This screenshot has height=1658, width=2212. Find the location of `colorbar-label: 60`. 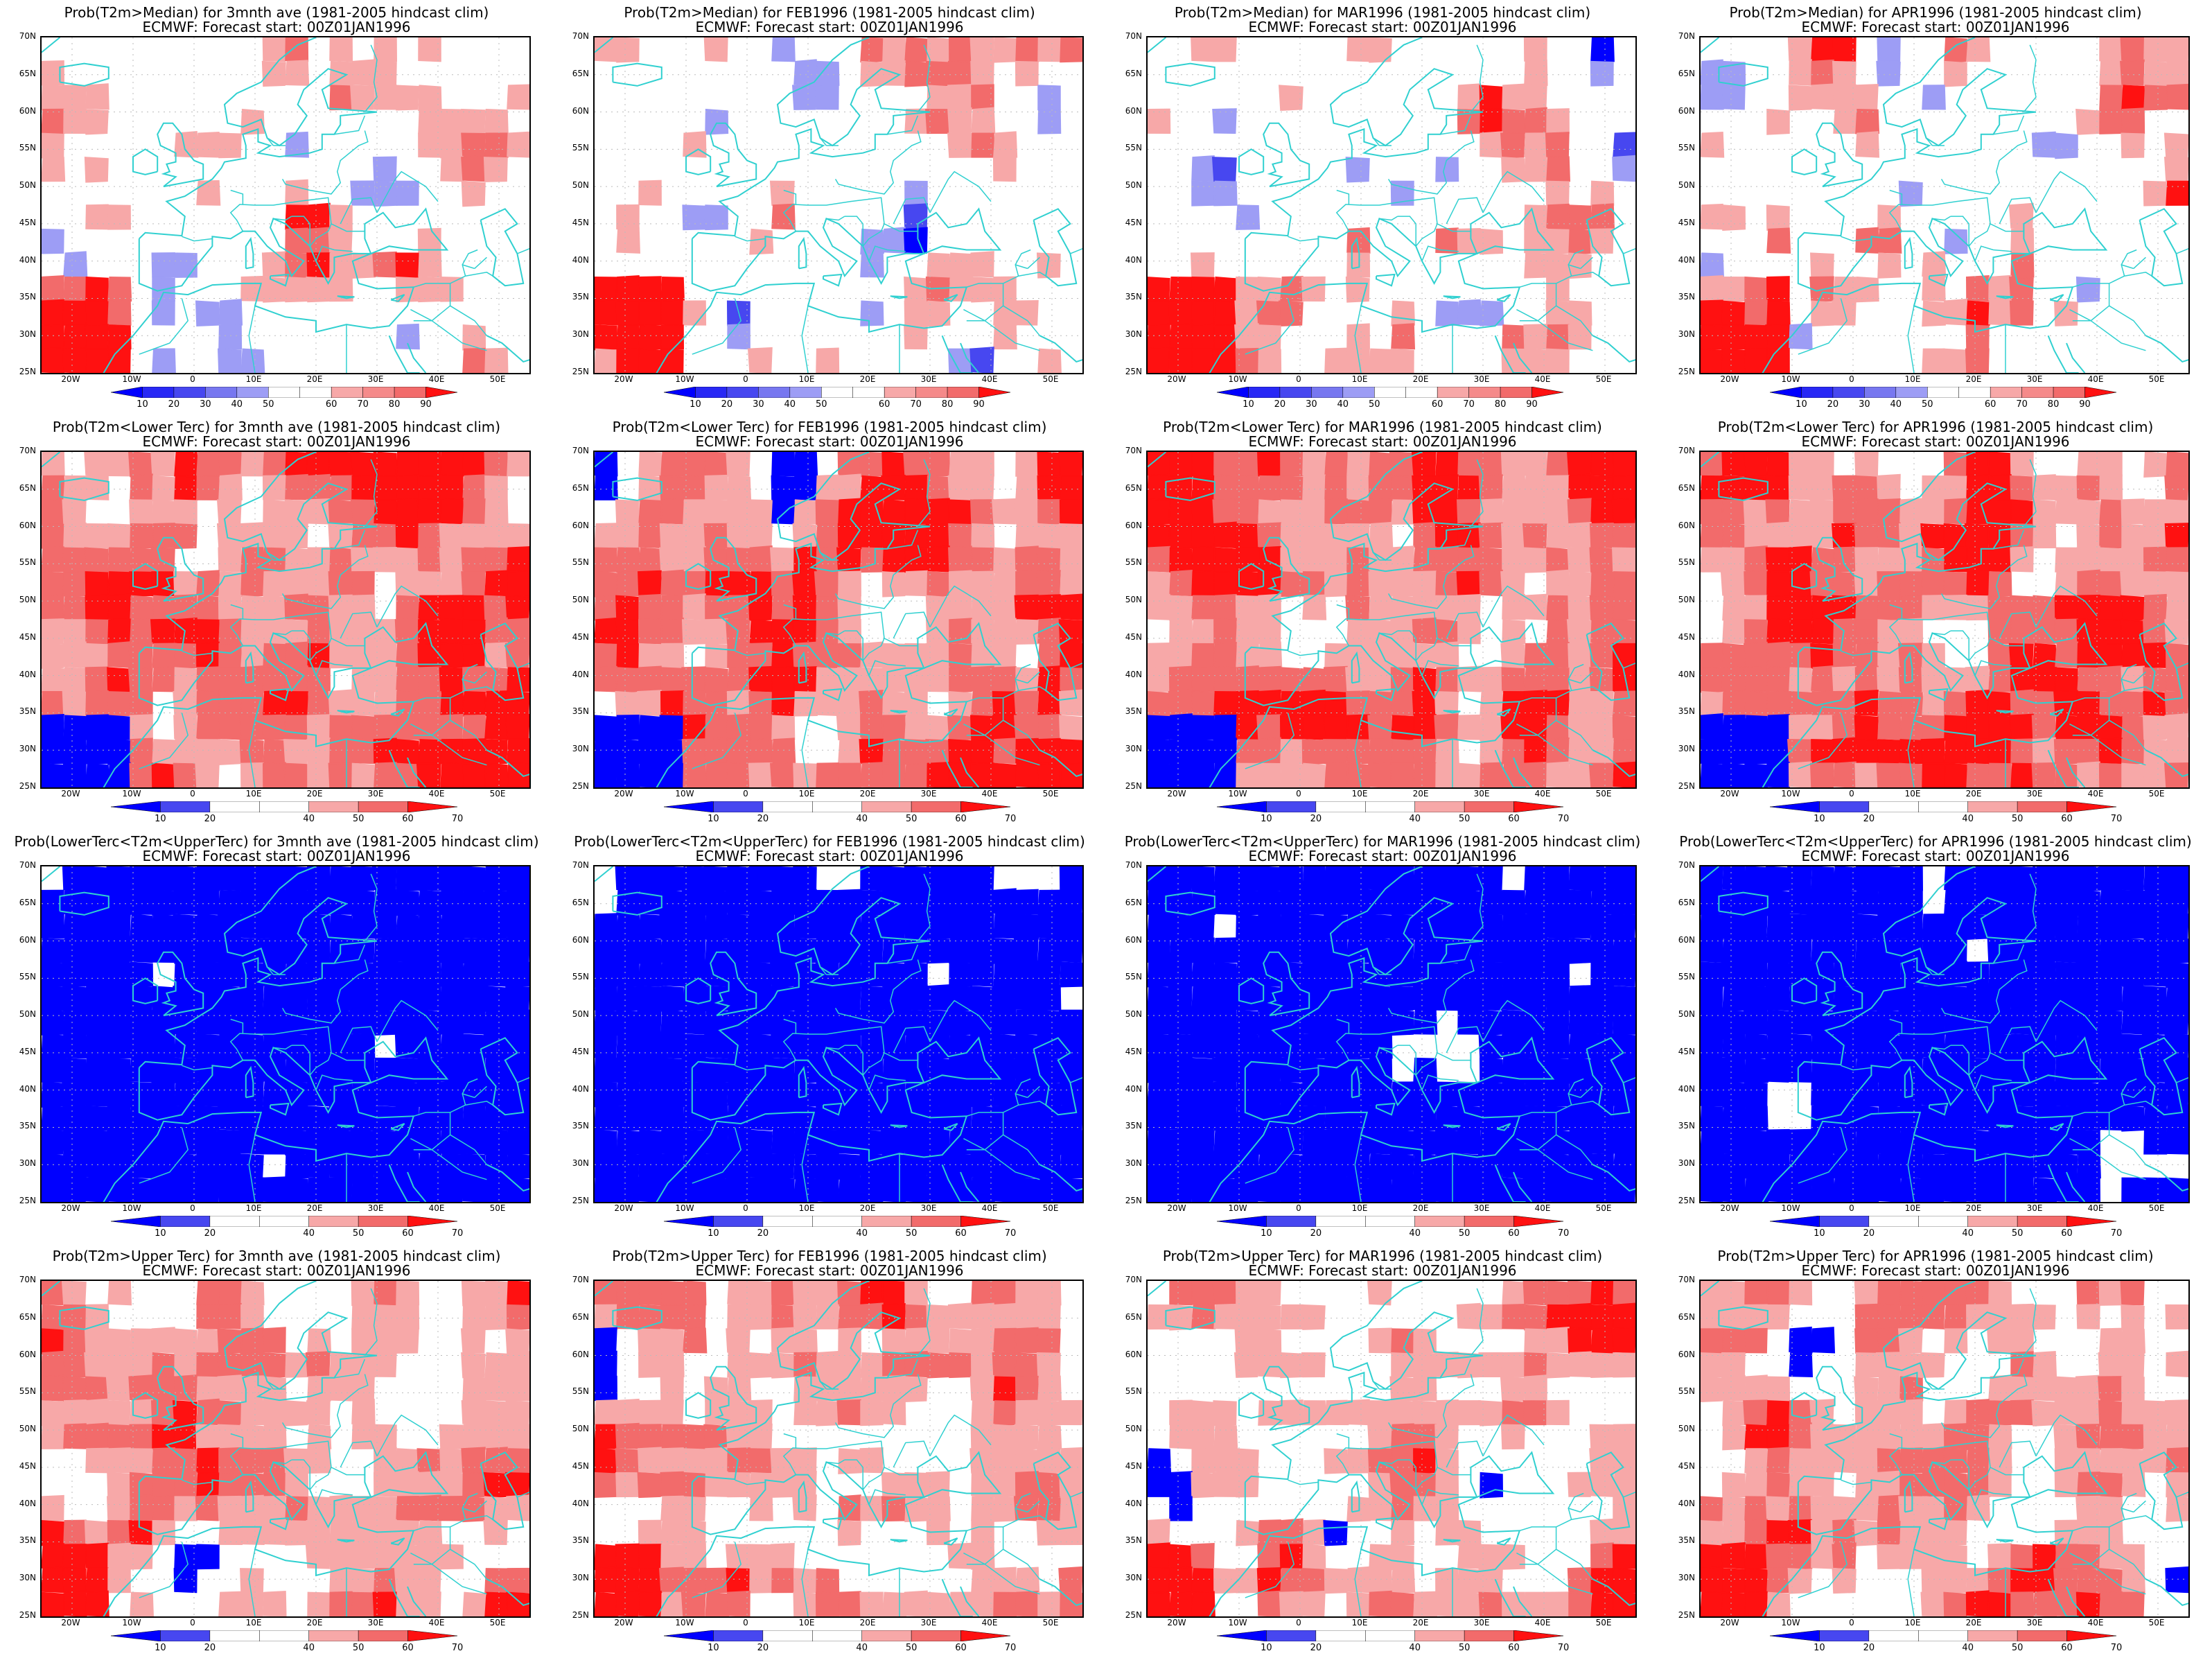

colorbar-label: 60 is located at coordinates (961, 819).